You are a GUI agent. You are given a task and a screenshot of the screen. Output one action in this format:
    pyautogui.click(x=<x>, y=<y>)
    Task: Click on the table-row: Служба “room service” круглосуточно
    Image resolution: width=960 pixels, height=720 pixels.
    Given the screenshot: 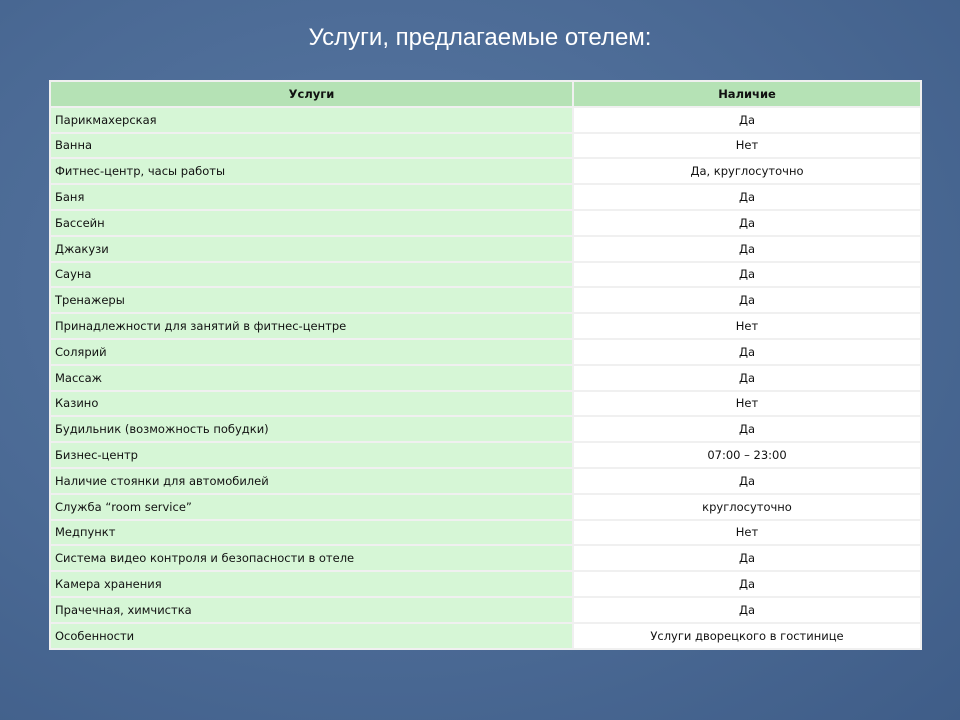 What is the action you would take?
    pyautogui.click(x=485, y=506)
    